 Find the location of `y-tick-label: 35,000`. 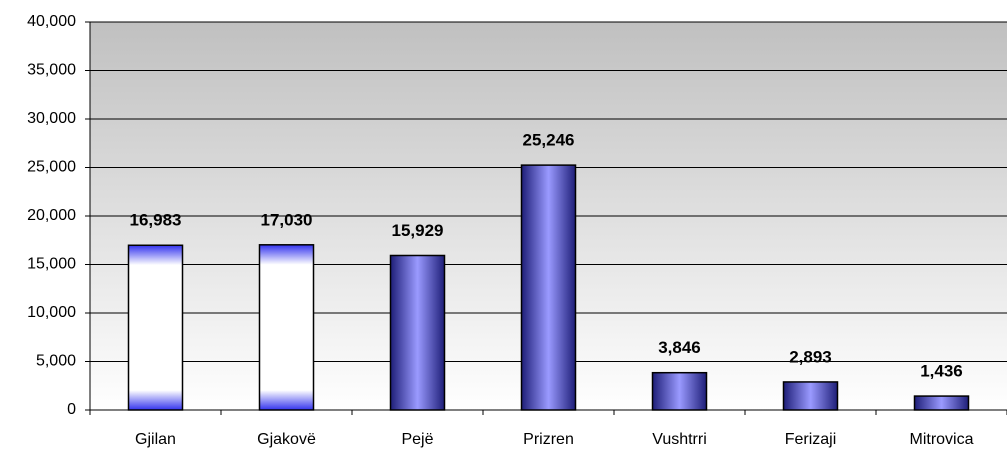

y-tick-label: 35,000 is located at coordinates (51, 70).